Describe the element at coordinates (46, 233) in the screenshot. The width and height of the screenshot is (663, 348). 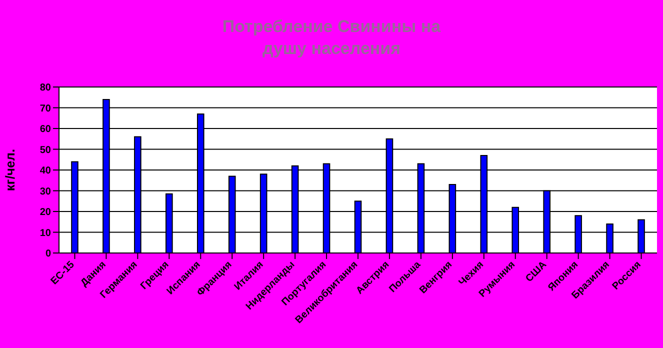
I see `y-tick-label: 10` at that location.